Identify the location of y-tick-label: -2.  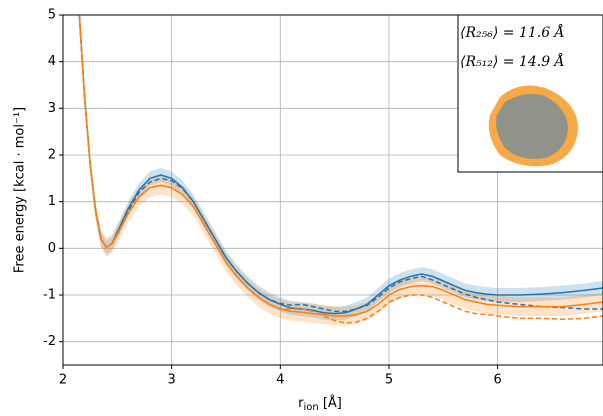
(49, 341).